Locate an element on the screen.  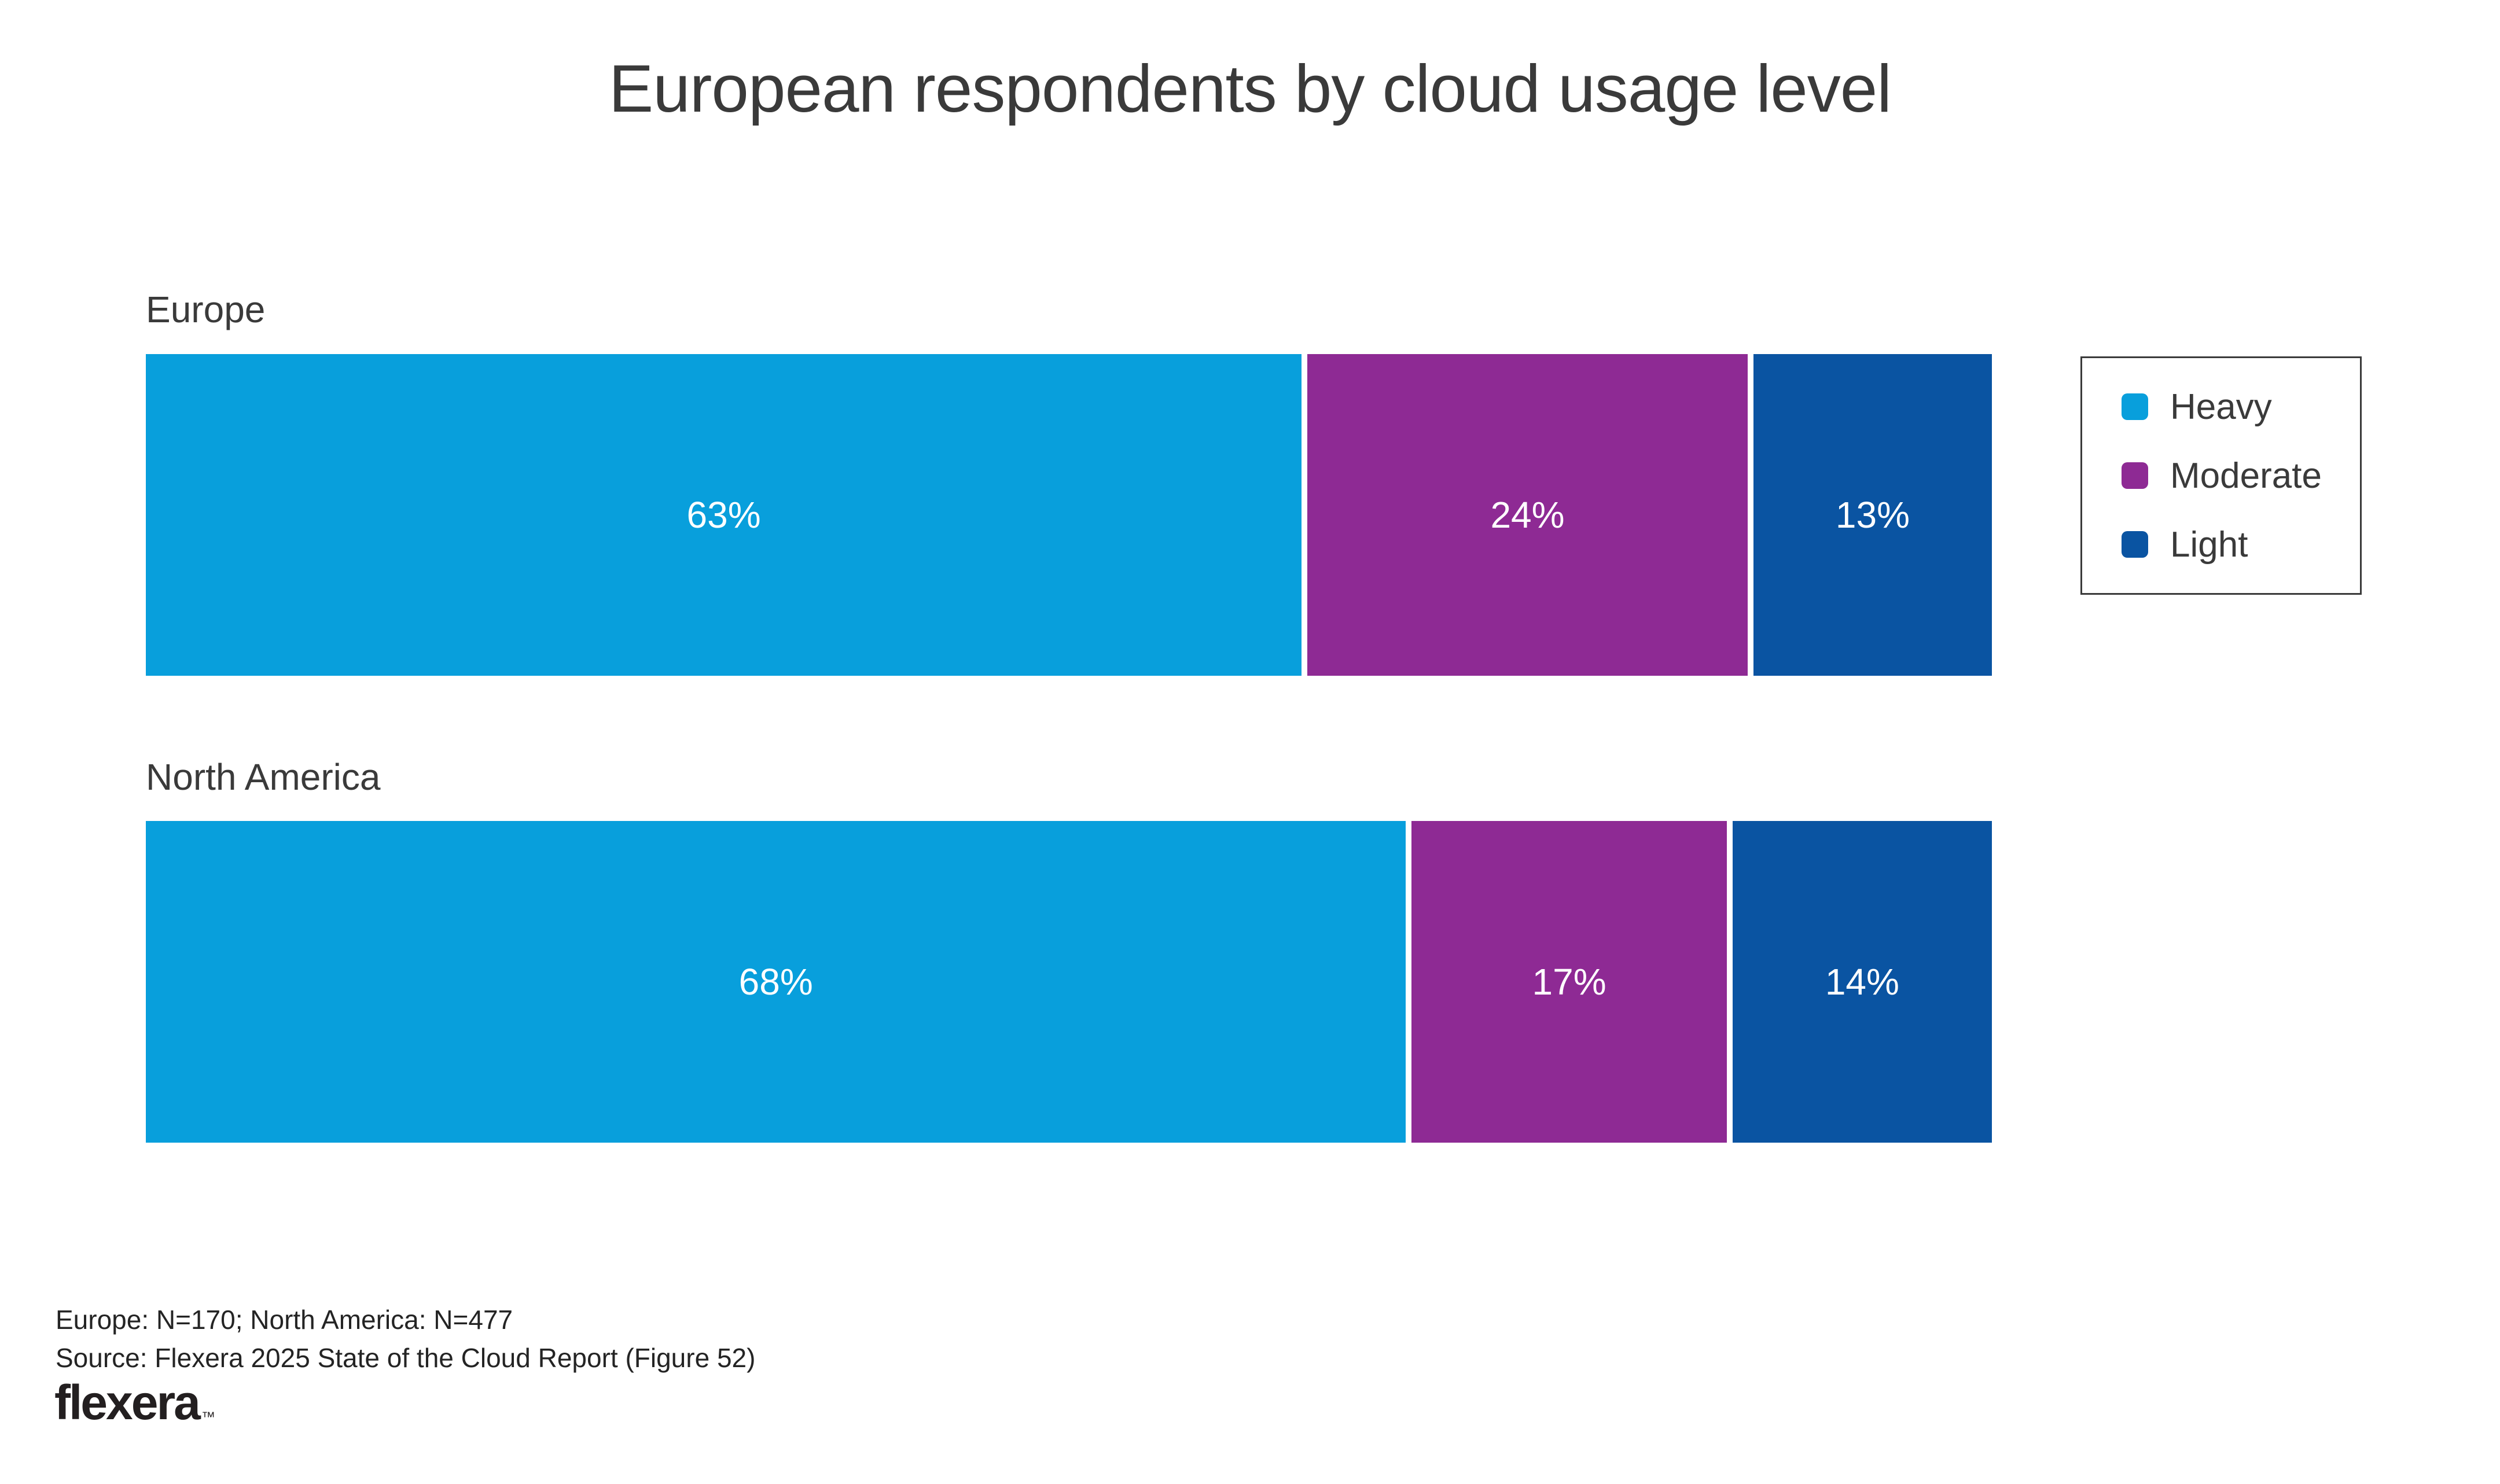
legend: Heavy Moderate Light is located at coordinates (2221, 476).